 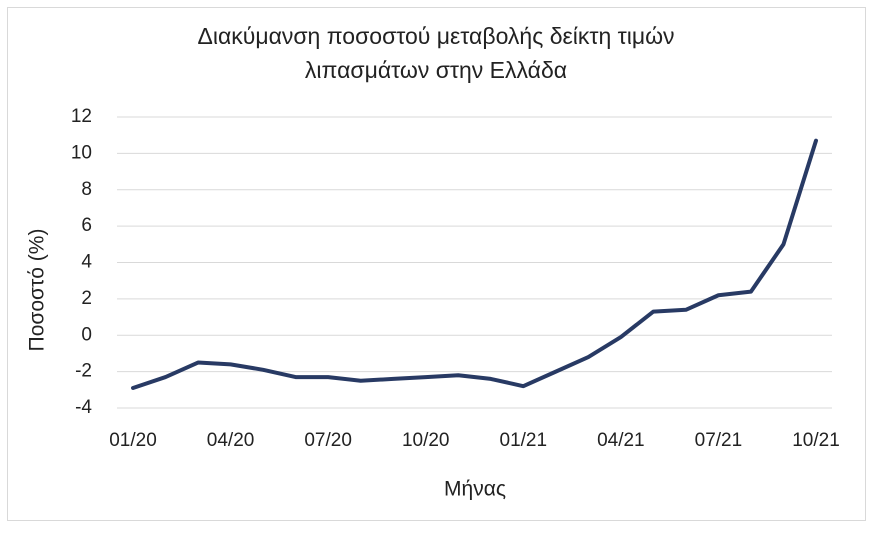 I want to click on x-tick-label: 01/20, so click(x=133, y=440).